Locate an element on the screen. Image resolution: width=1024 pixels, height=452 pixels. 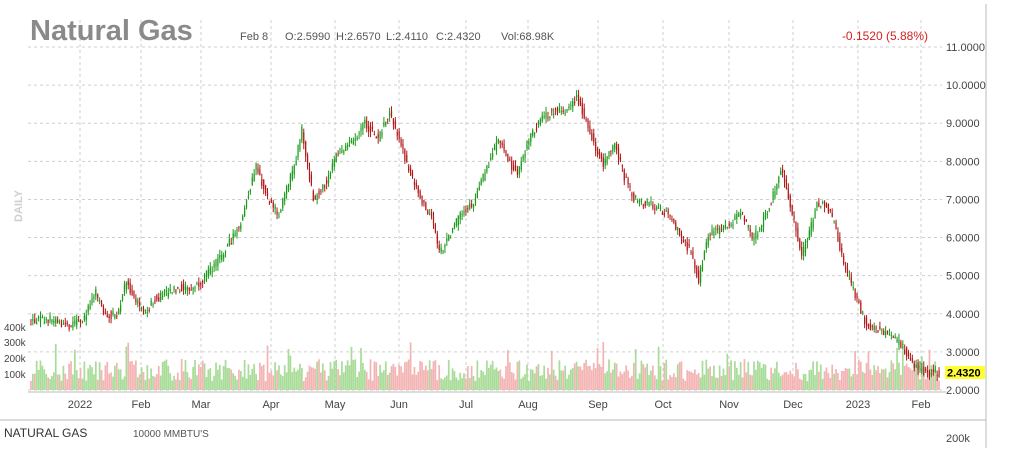
header-high: H:2.6570 is located at coordinates (358, 37).